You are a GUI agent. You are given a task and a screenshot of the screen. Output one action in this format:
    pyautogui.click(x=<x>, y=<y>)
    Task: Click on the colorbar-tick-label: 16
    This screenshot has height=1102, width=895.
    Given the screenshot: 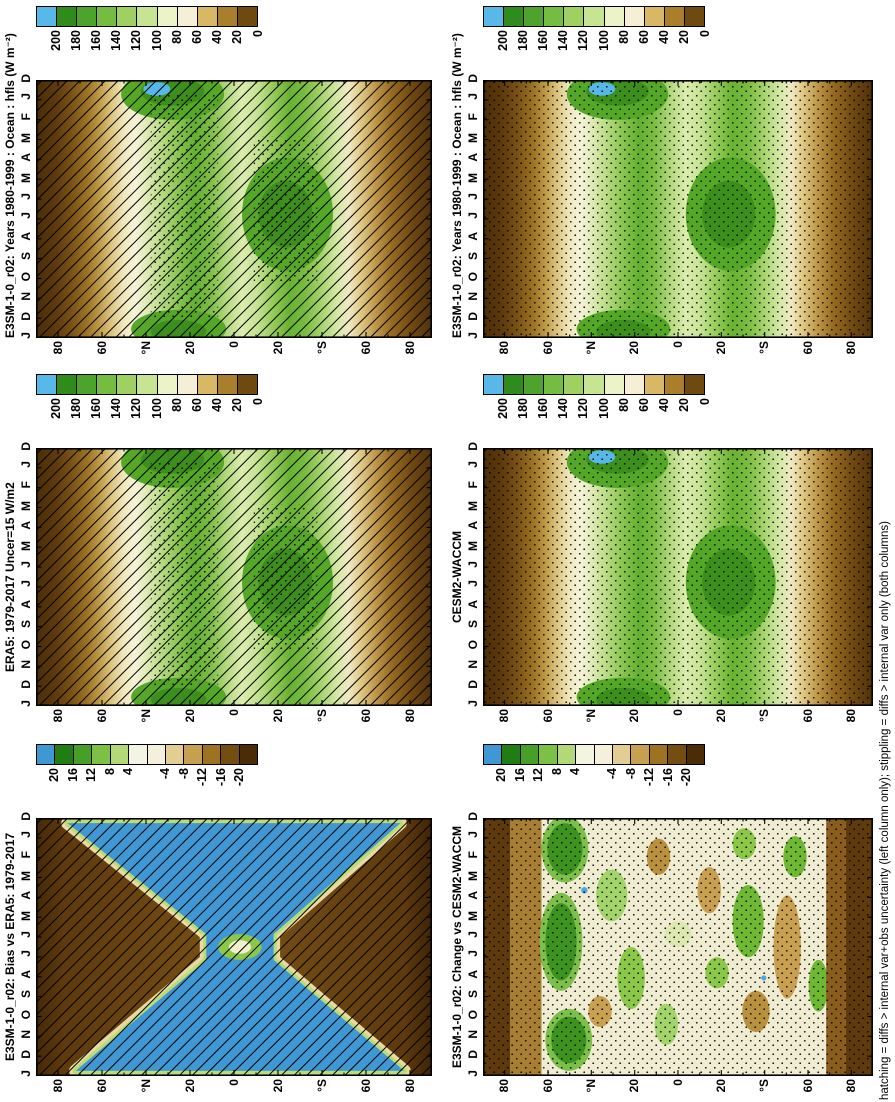 What is the action you would take?
    pyautogui.click(x=72, y=775)
    